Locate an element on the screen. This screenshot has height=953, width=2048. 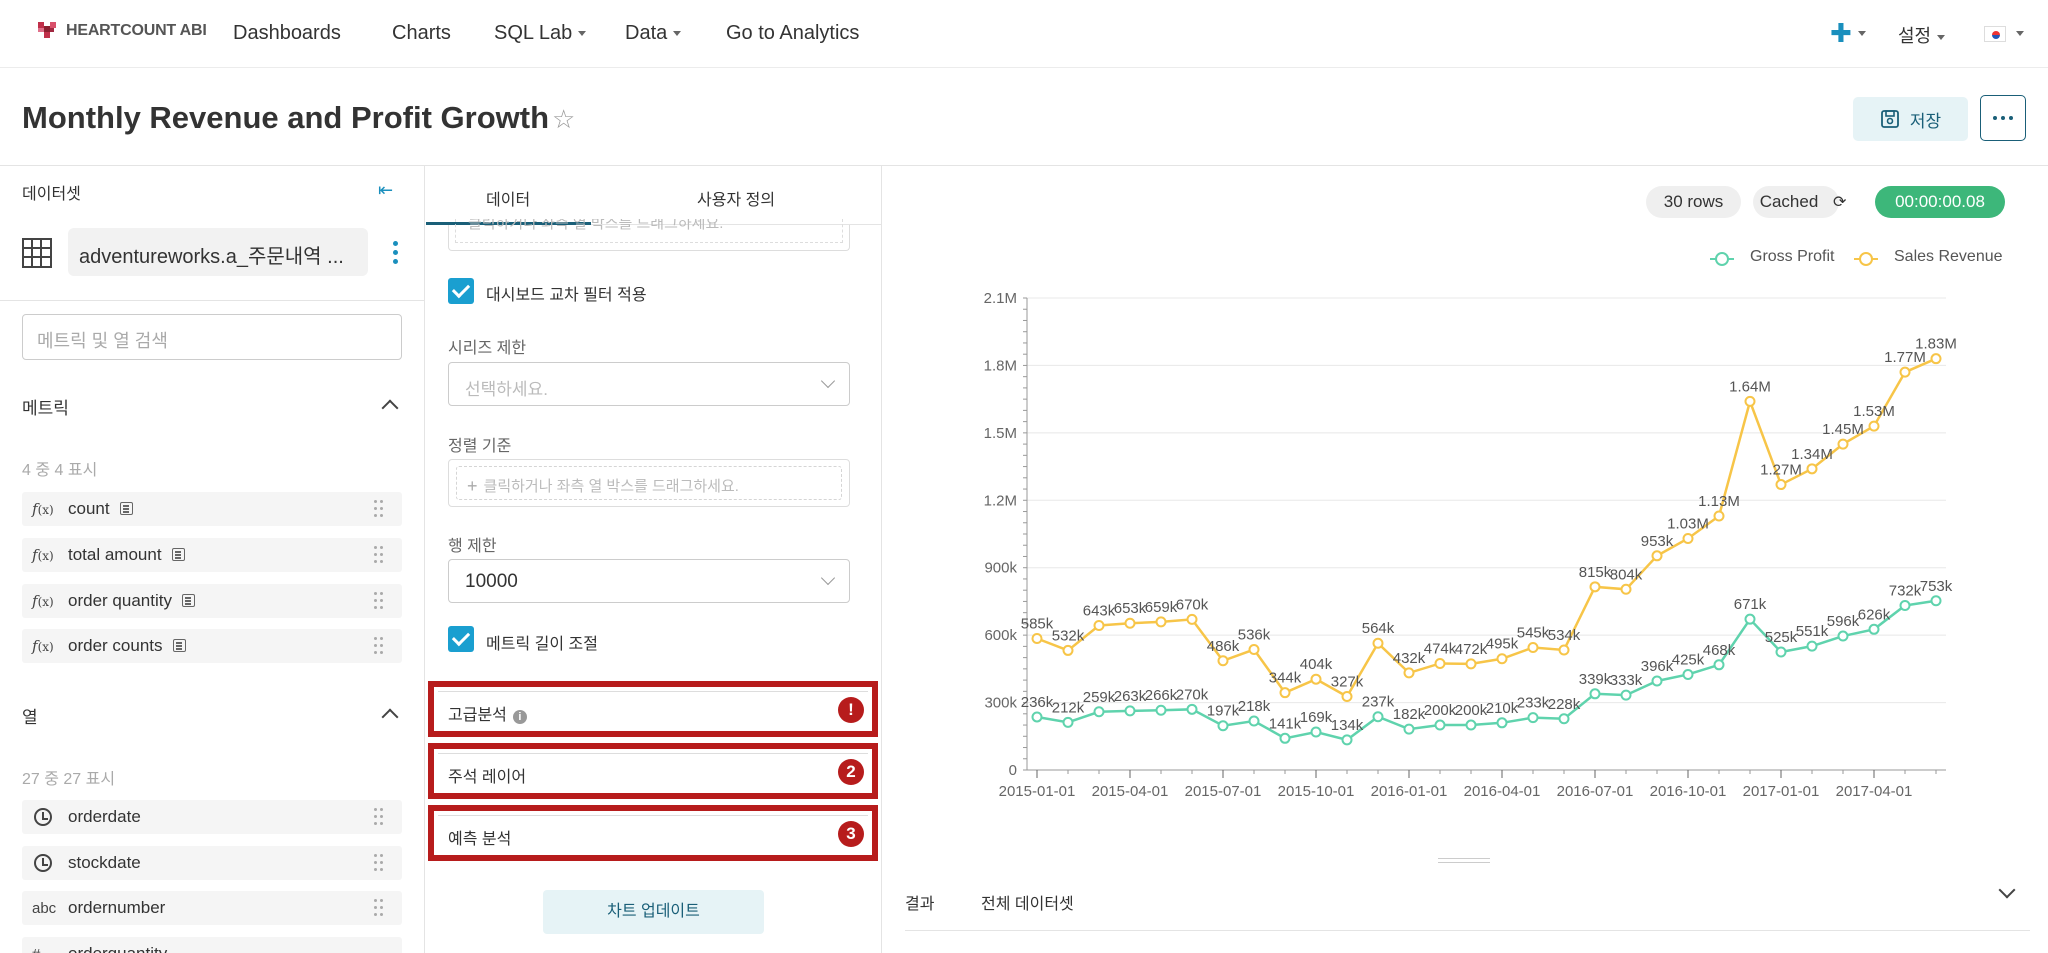
series-limit-select: 선택하세요. is located at coordinates (649, 384).